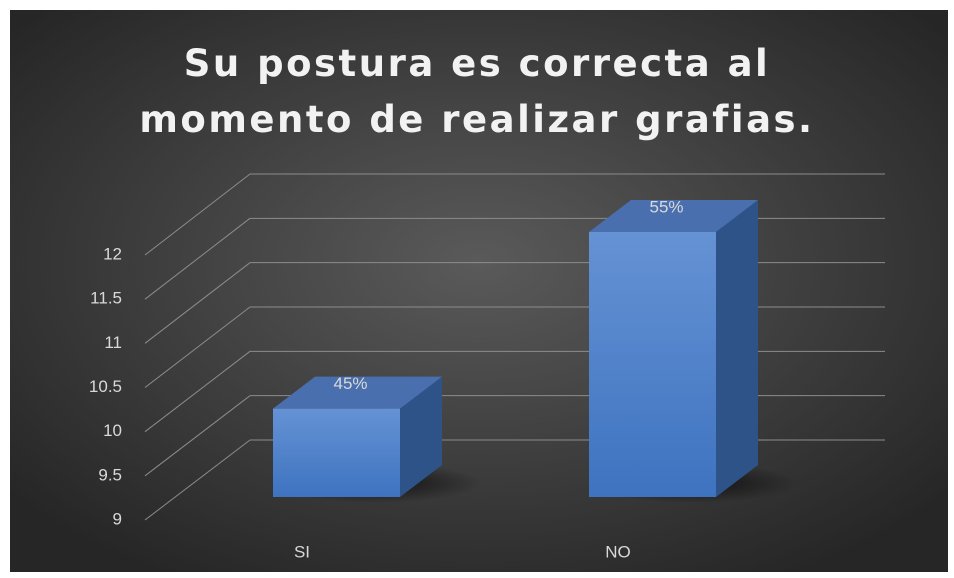  I want to click on y-tick-label: 11.5, so click(106, 298).